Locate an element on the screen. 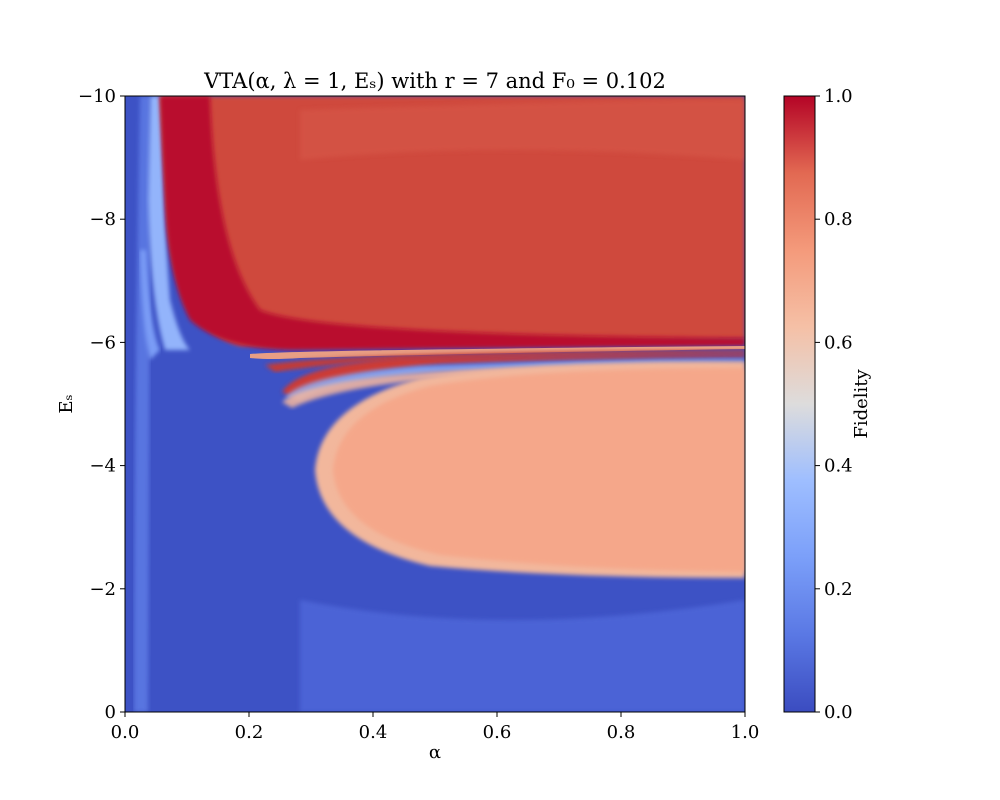 This screenshot has width=1000, height=800. colorbar-tick-label: 0.4 is located at coordinates (838, 466).